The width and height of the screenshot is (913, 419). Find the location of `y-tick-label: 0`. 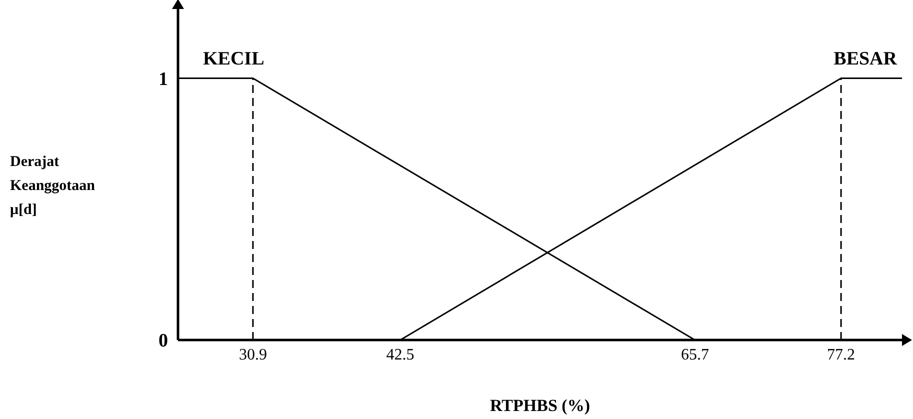

y-tick-label: 0 is located at coordinates (163, 341).